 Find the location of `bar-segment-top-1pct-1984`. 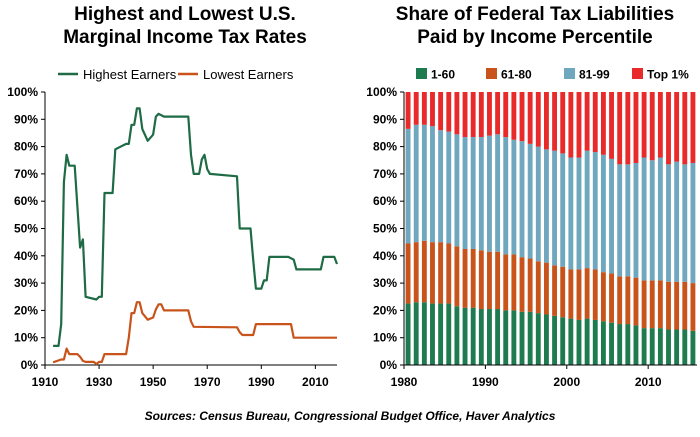

bar-segment-top-1pct-1984 is located at coordinates (441, 111).